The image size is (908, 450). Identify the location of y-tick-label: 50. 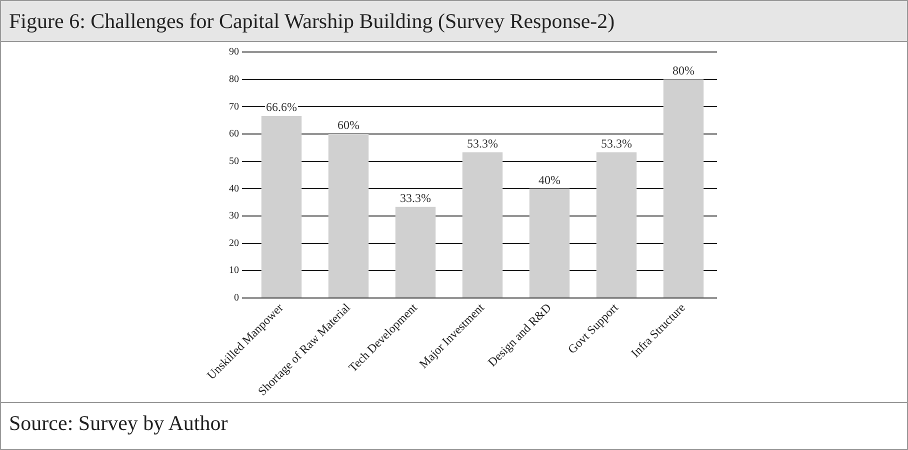
(234, 161).